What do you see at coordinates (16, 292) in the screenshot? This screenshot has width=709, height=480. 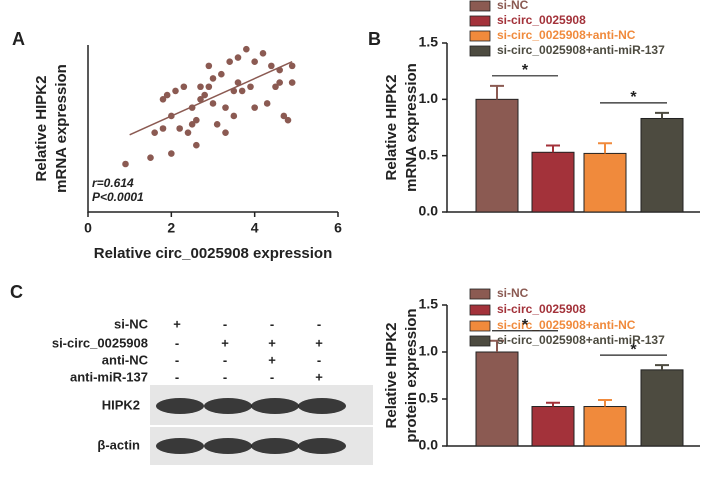 I see `panel-label: C` at bounding box center [16, 292].